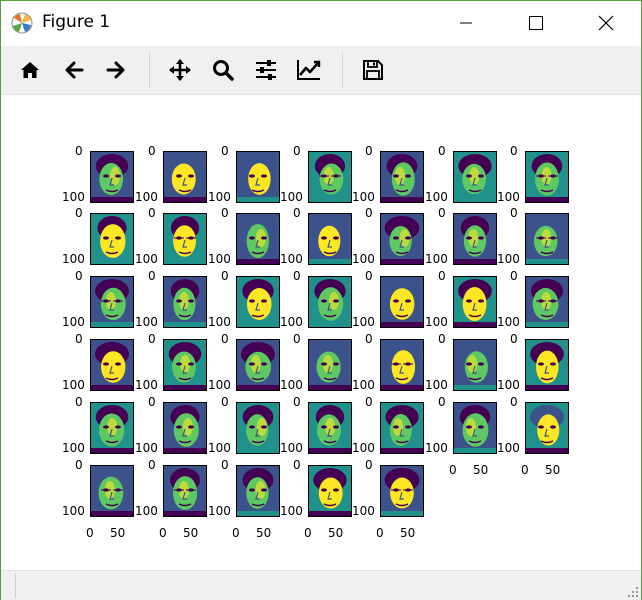 The width and height of the screenshot is (642, 600). Describe the element at coordinates (633, 592) in the screenshot. I see `resize-grip-icon` at that location.